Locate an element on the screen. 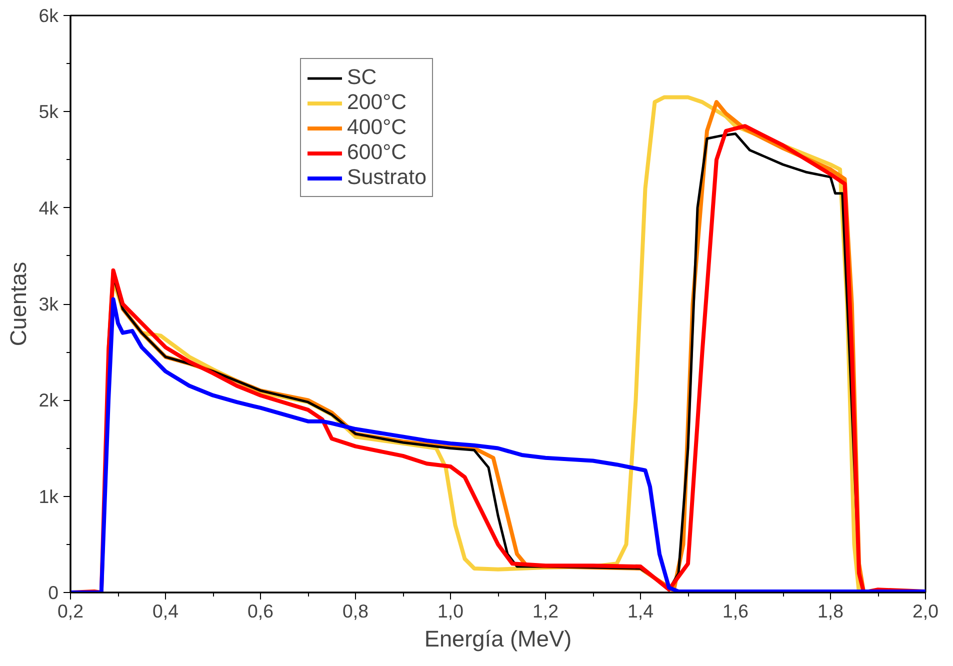  y-tick-label: 3k is located at coordinates (49, 304).